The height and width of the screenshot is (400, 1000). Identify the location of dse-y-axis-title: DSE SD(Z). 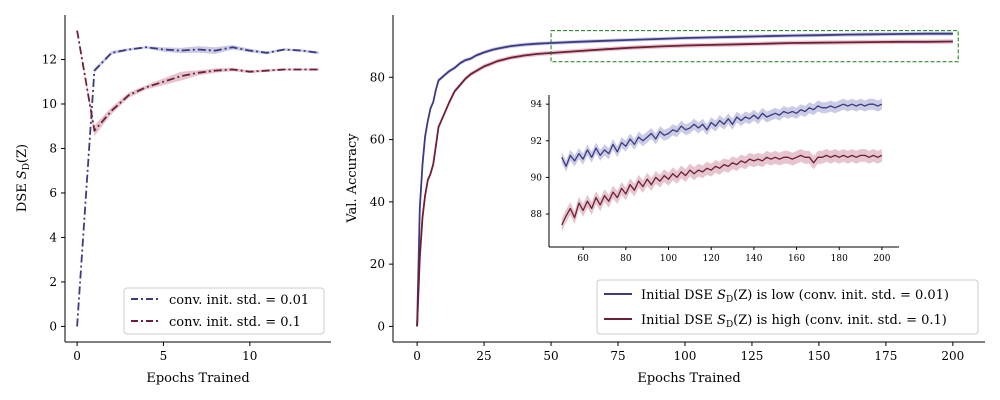
(23, 178).